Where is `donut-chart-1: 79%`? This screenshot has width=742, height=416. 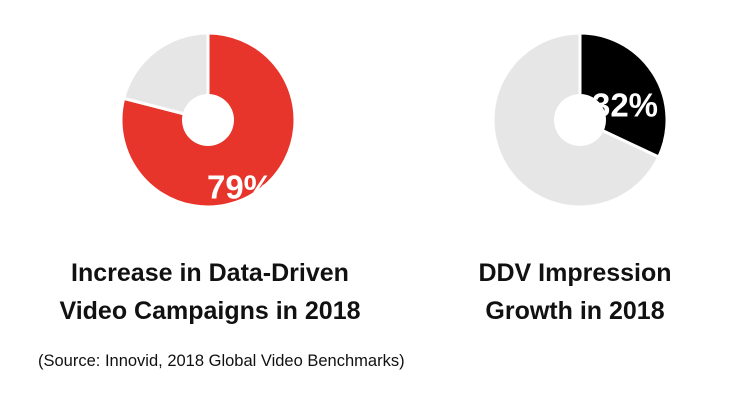
donut-chart-1: 79% is located at coordinates (208, 120).